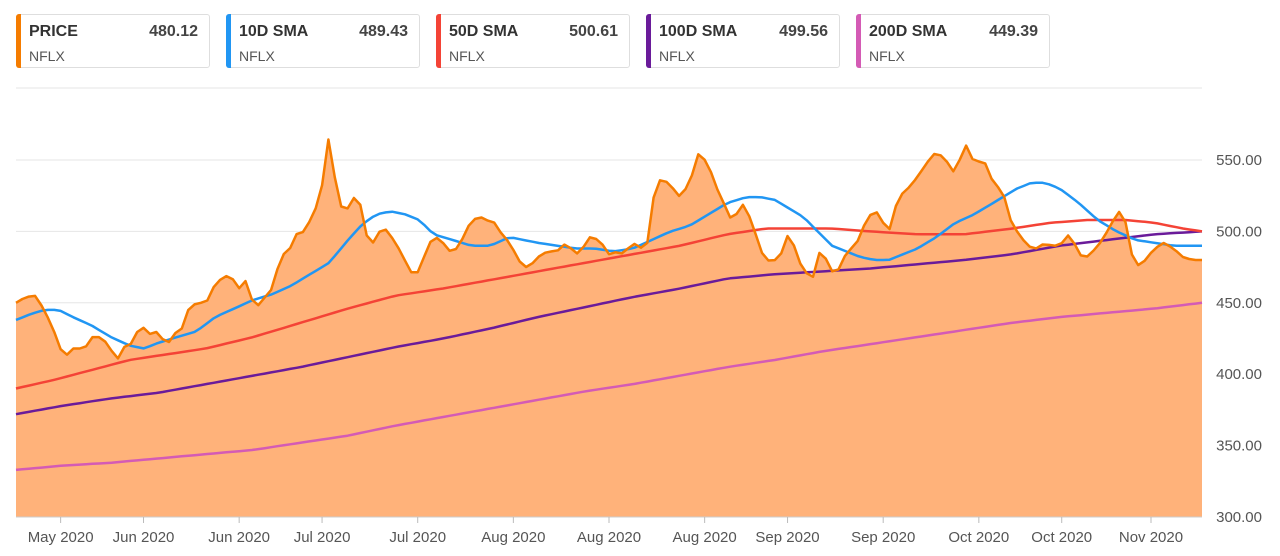 The image size is (1280, 556). Describe the element at coordinates (1239, 160) in the screenshot. I see `y-tick-label: 550.00` at that location.